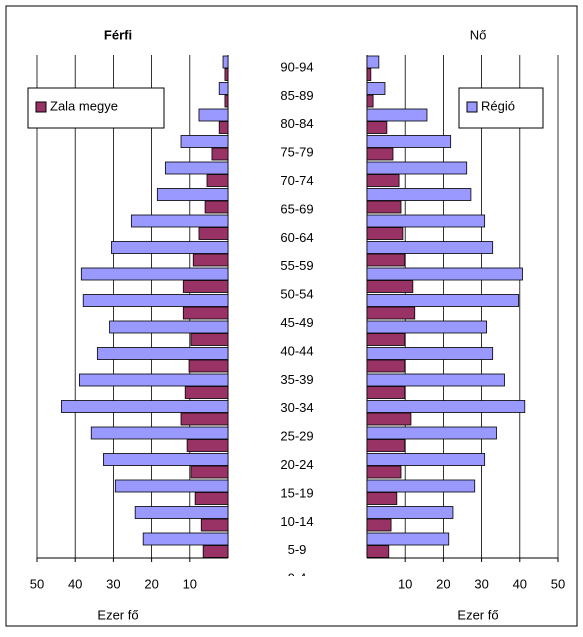 The image size is (583, 637). Describe the element at coordinates (297, 549) in the screenshot. I see `category-label: 5-9` at that location.